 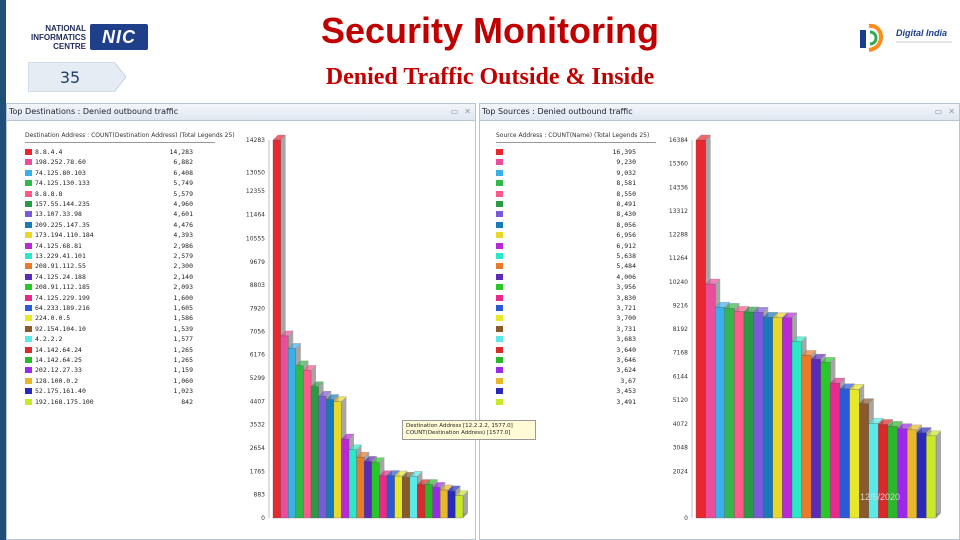 I want to click on legend-item: 8,550, so click(x=568, y=194).